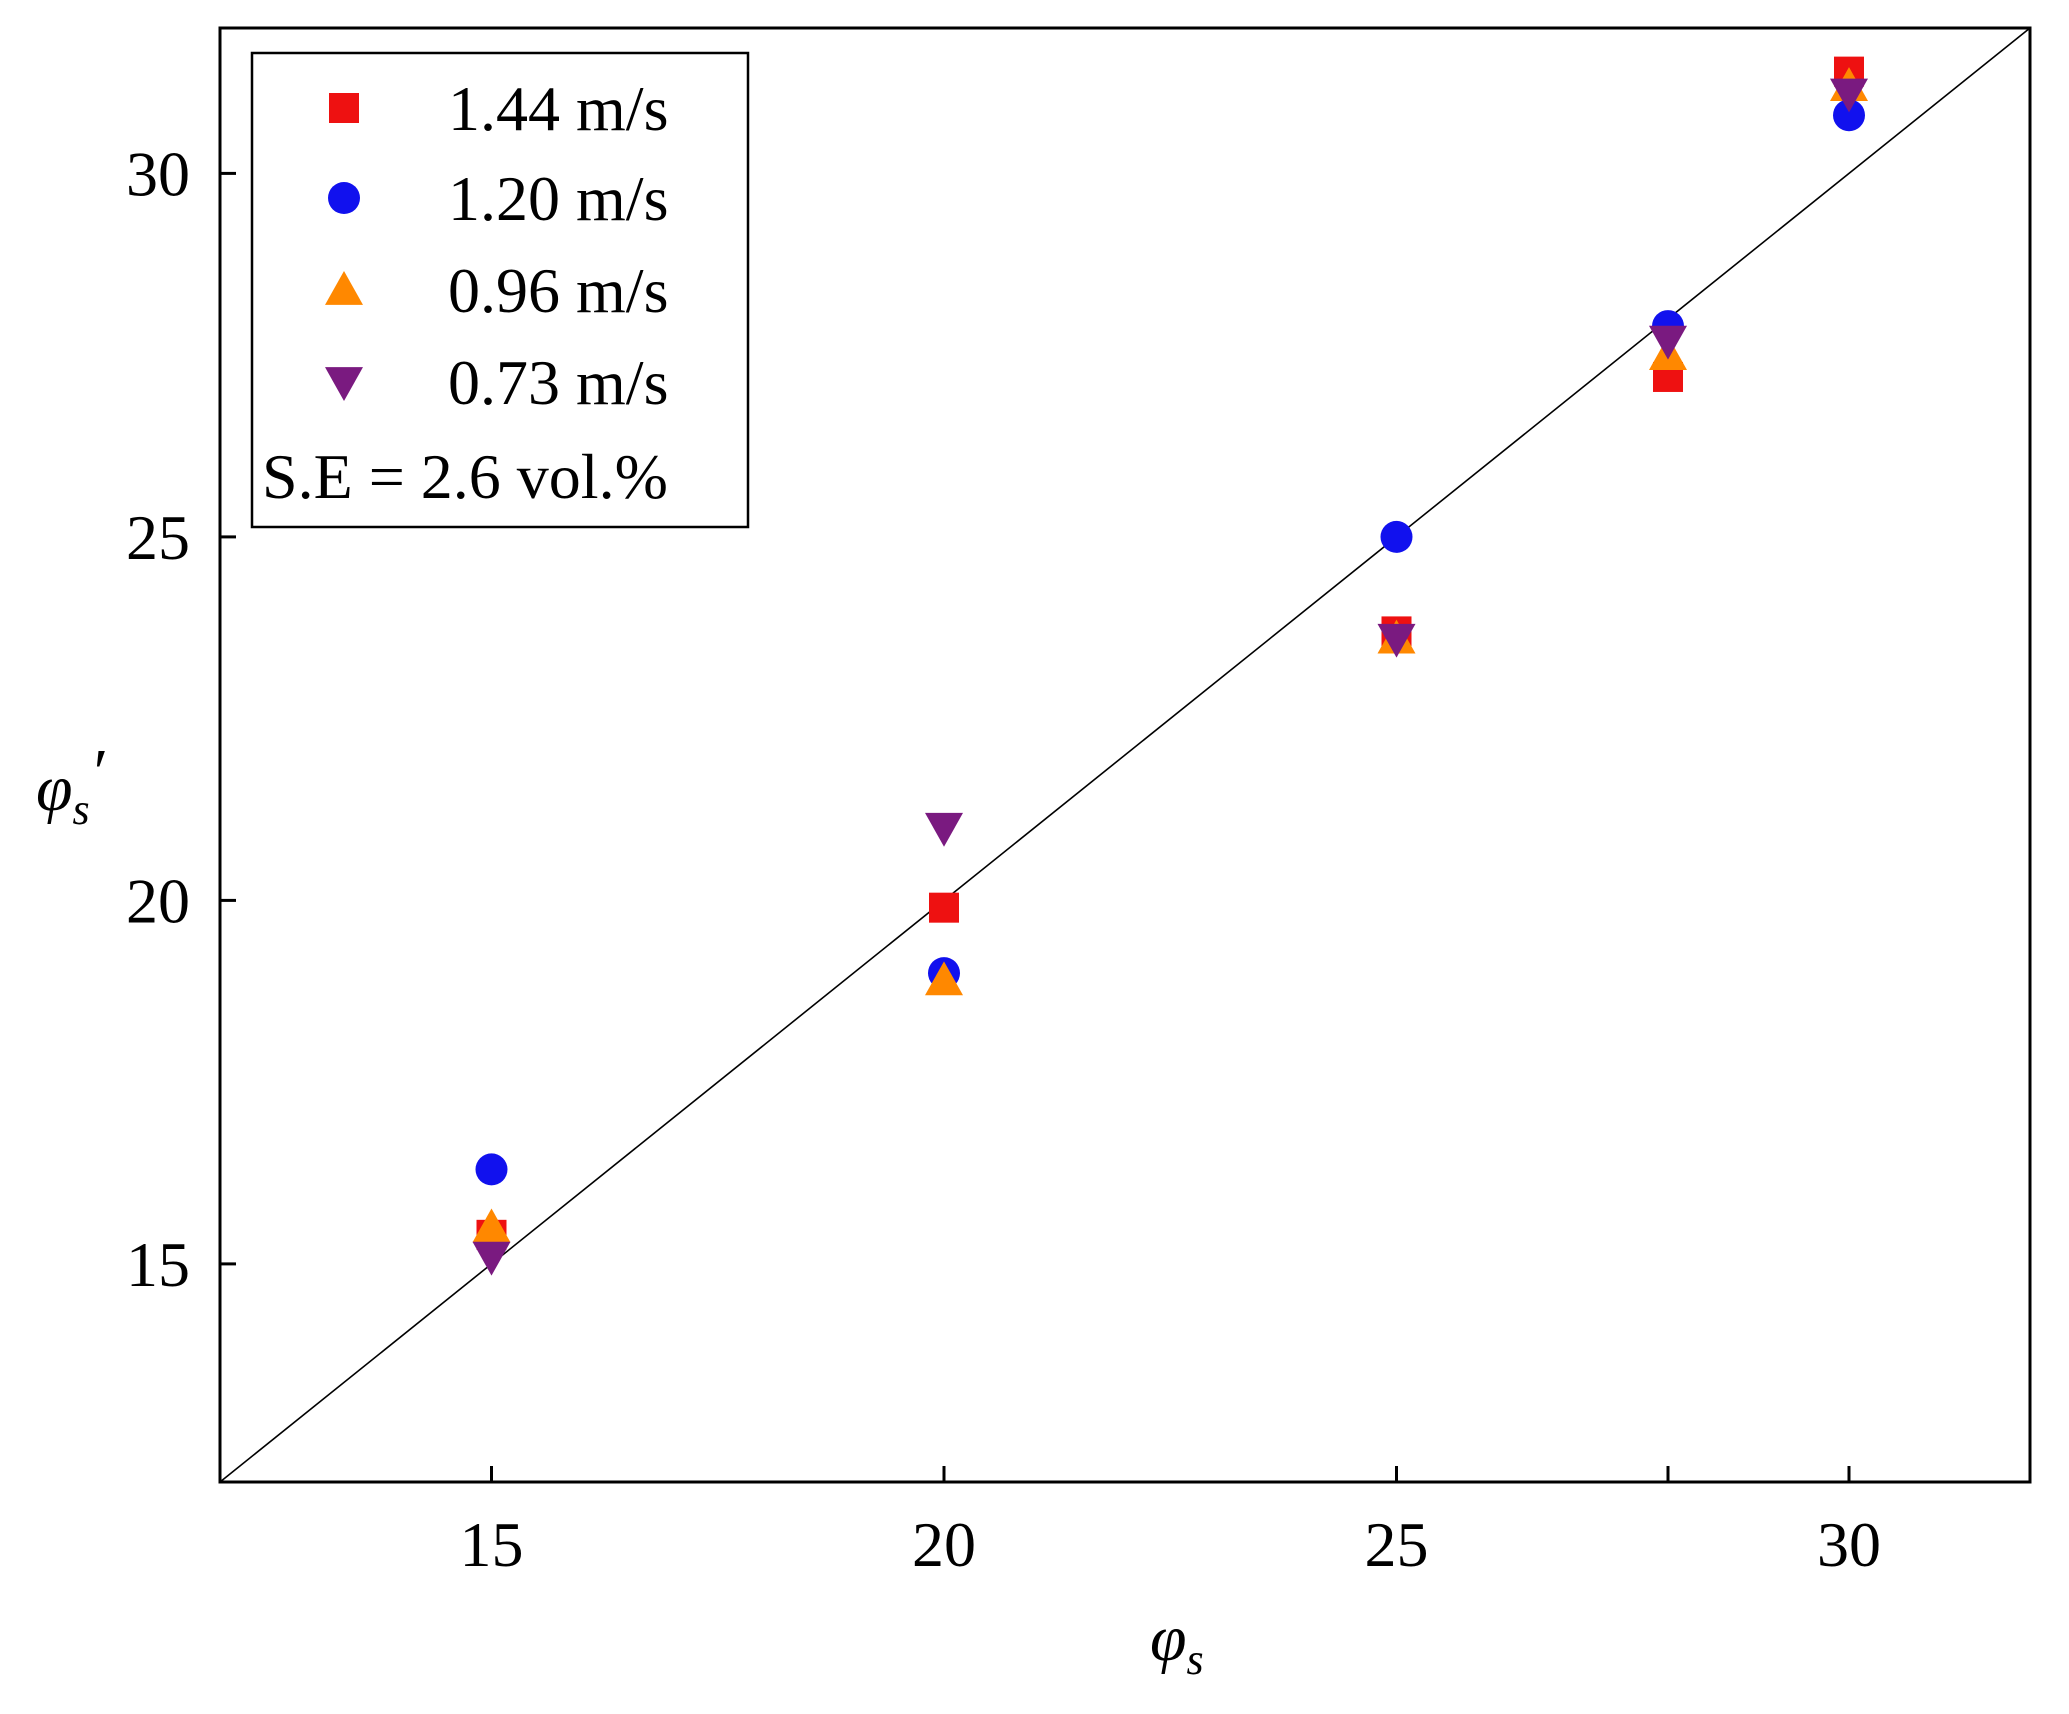 The height and width of the screenshot is (1714, 2069). What do you see at coordinates (158, 173) in the screenshot?
I see `y-tick-label: 30` at bounding box center [158, 173].